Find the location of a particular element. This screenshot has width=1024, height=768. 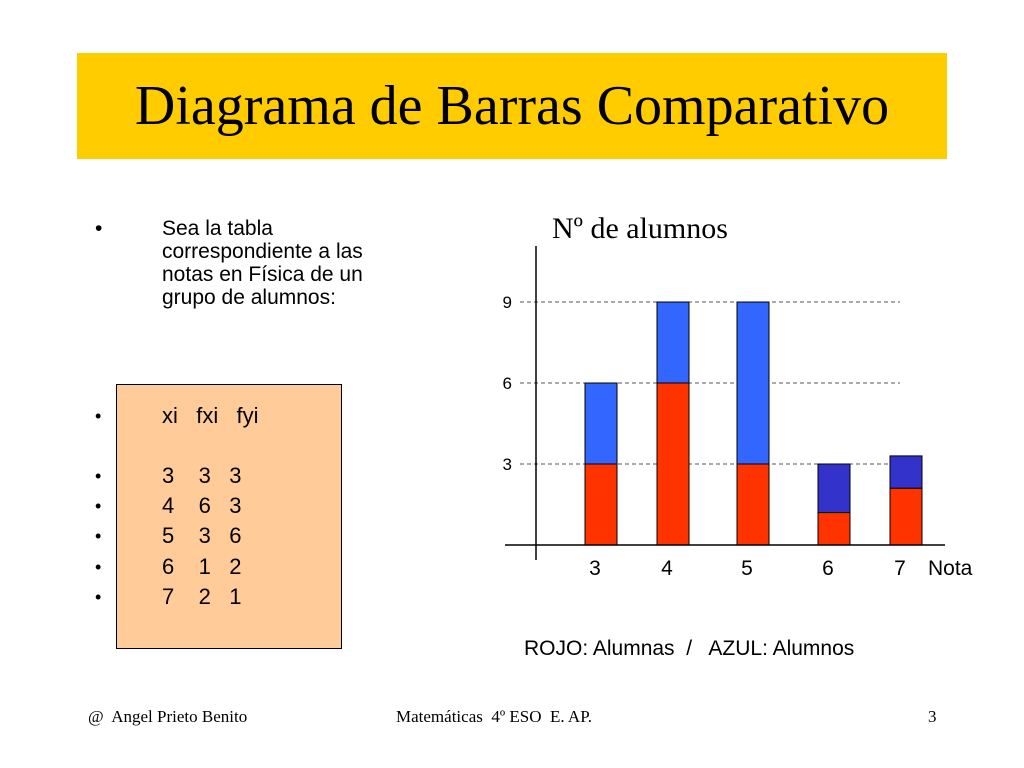

y-tick-labels: 3 6 9 is located at coordinates (507, 383).